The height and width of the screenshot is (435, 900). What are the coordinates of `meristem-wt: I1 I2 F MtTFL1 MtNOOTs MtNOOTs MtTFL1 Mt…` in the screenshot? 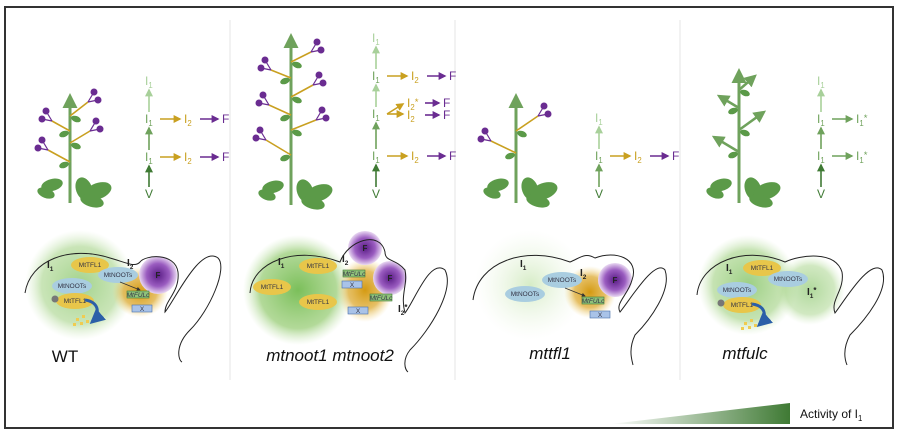 It's located at (123, 298).